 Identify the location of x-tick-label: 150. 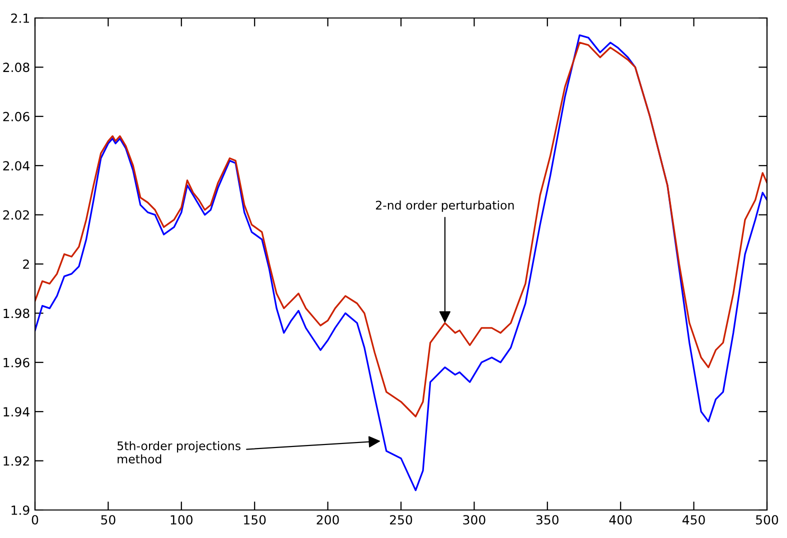
(255, 520).